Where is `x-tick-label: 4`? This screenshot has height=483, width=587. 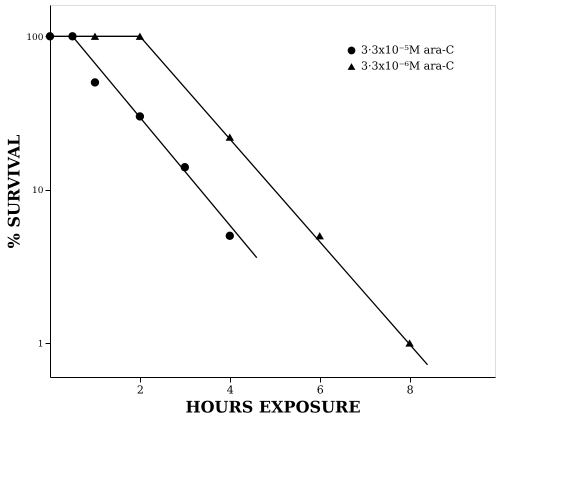
x-tick-label: 4 is located at coordinates (230, 390).